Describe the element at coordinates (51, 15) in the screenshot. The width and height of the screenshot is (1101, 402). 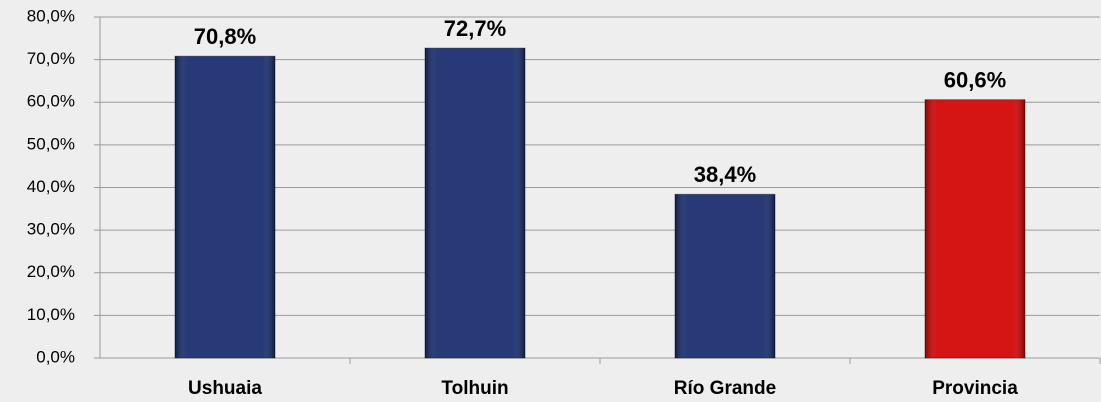
I see `y-tick-label: 80,0%` at that location.